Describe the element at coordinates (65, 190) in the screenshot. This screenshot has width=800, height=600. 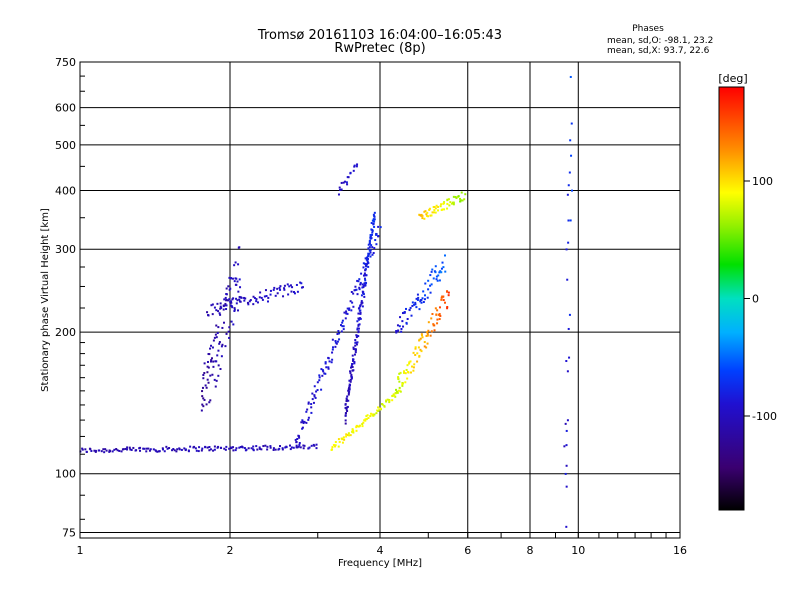
I see `y-tick-label-400: 400` at that location.